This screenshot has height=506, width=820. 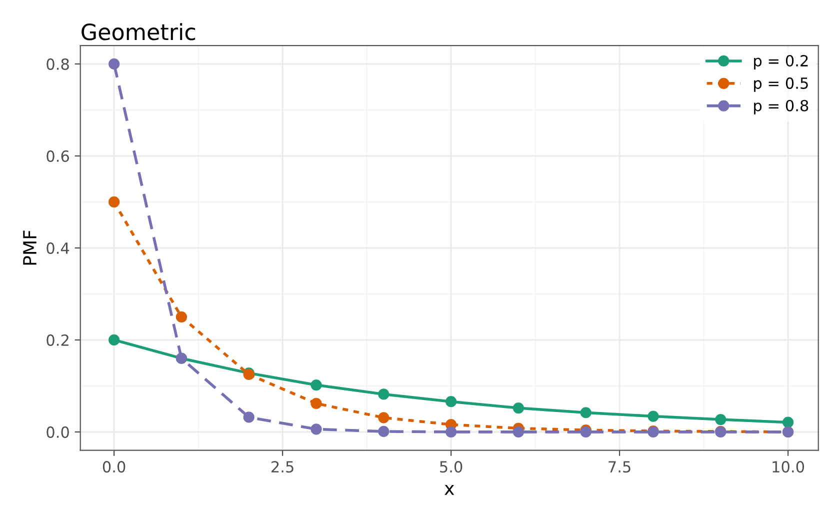 I want to click on x-tick-label: 0.0, so click(x=114, y=467).